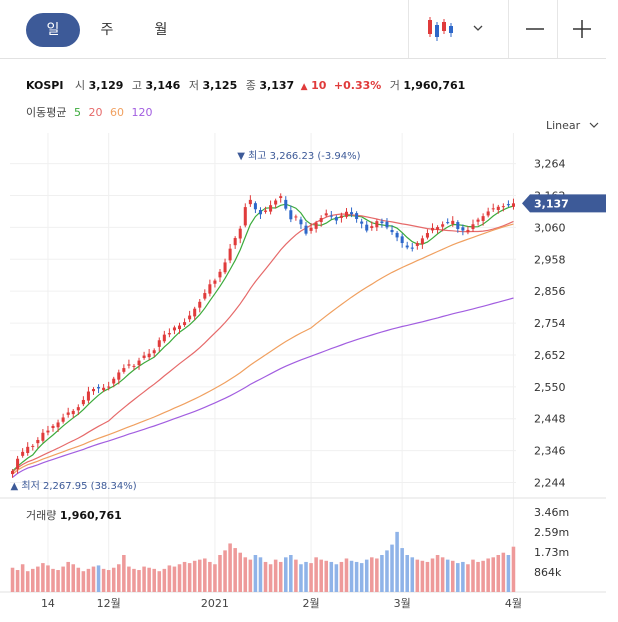 Image resolution: width=618 pixels, height=622 pixels. Describe the element at coordinates (551, 532) in the screenshot. I see `volume-tick-label: 2.59m` at that location.